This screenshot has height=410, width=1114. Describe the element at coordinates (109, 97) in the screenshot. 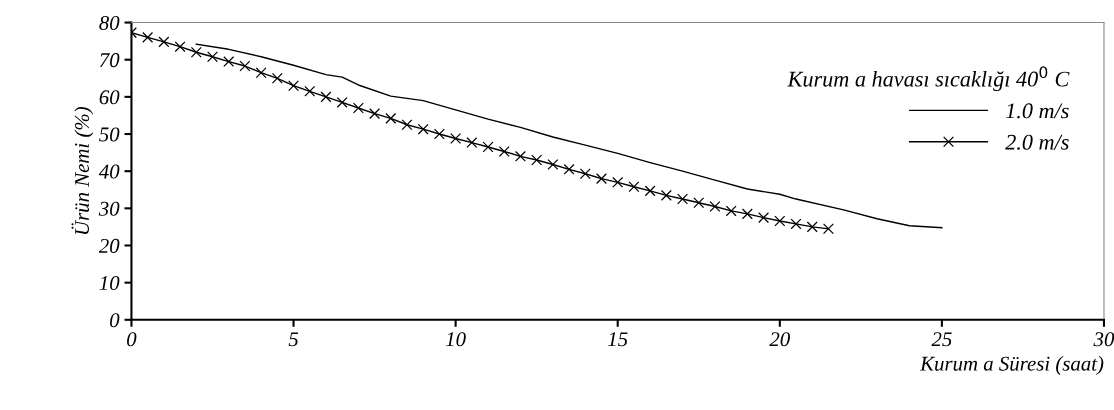

I see `y-tick-label: 60` at that location.